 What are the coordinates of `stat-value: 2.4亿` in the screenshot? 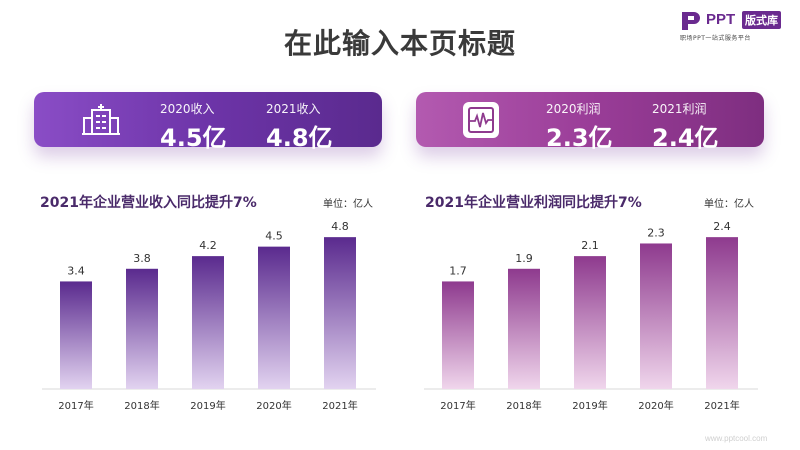 It's located at (685, 138).